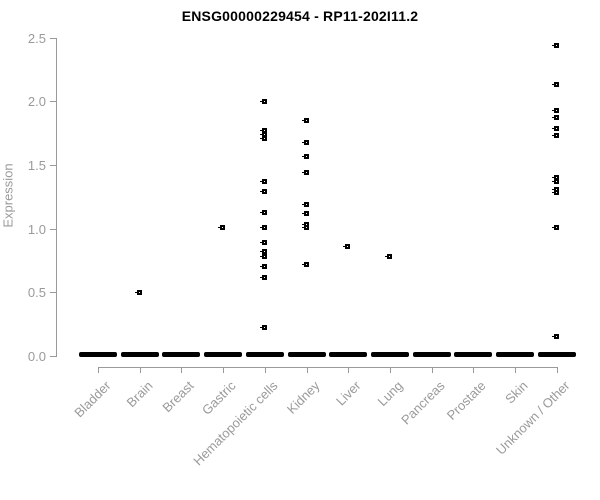 The image size is (600, 500). Describe the element at coordinates (8, 195) in the screenshot. I see `y-axis-label: Expression` at that location.